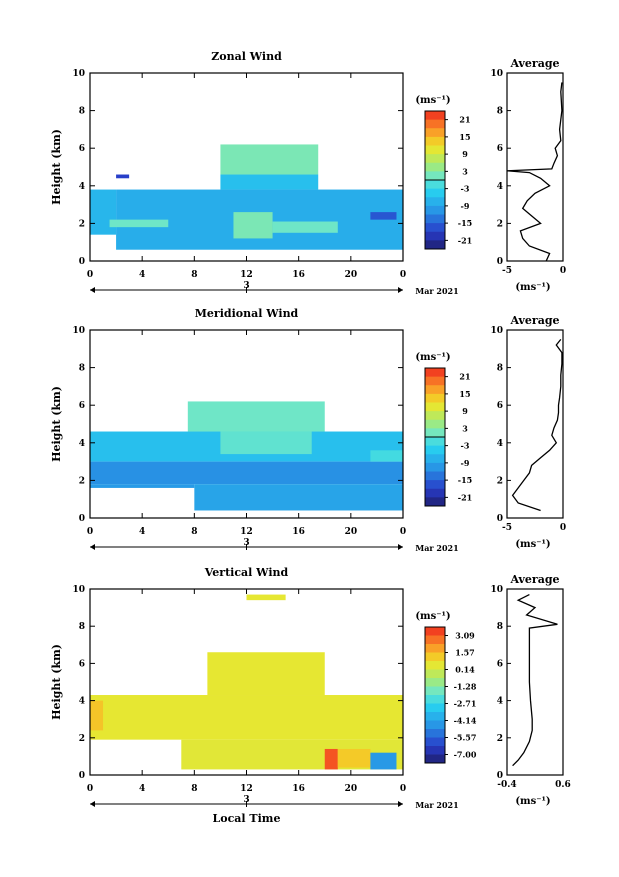 This screenshot has width=619, height=877. What do you see at coordinates (464, 394) in the screenshot?
I see `colorbar-tick-label: 15` at bounding box center [464, 394].